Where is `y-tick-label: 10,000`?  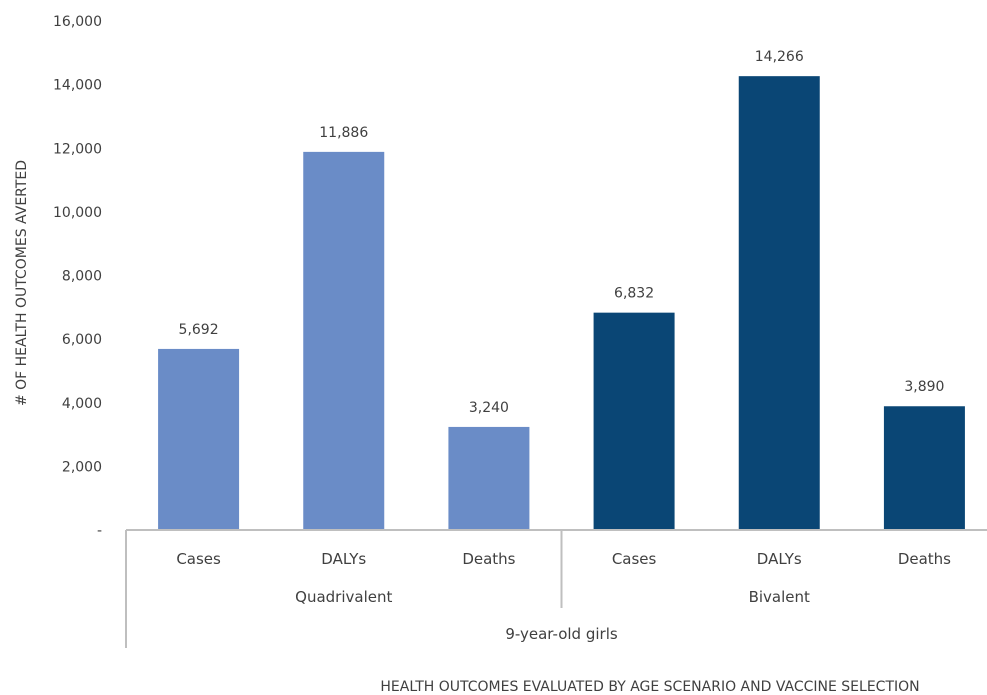
y-tick-label: 10,000 is located at coordinates (77, 213).